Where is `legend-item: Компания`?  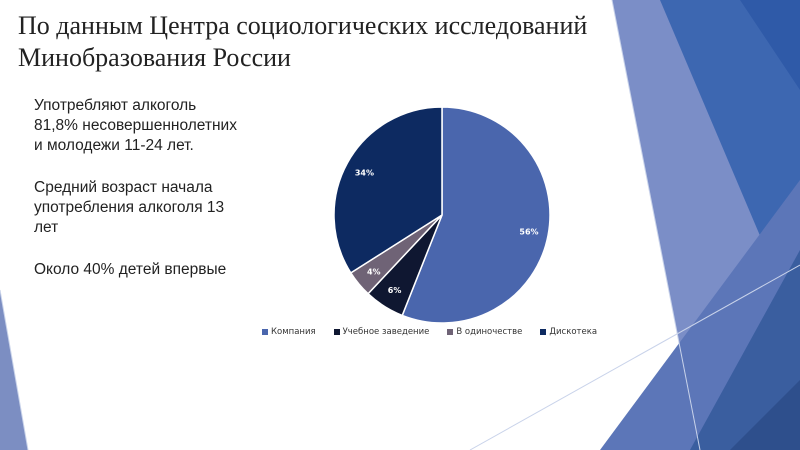
legend-item: Компания is located at coordinates (289, 332).